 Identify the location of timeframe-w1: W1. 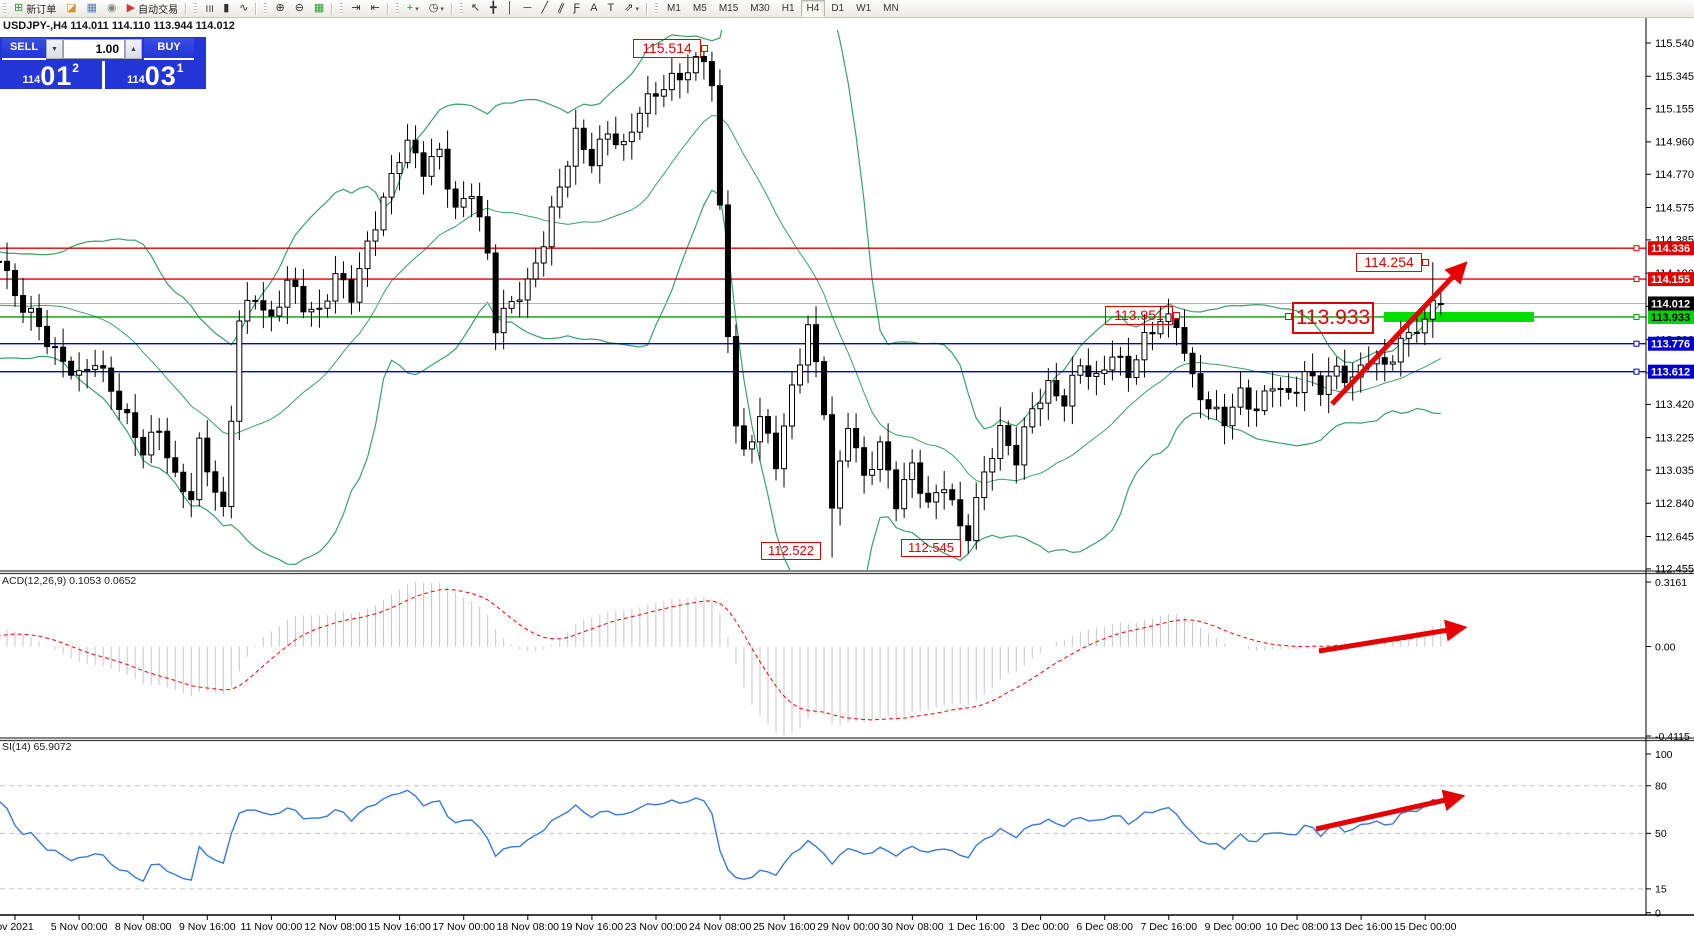
(864, 8).